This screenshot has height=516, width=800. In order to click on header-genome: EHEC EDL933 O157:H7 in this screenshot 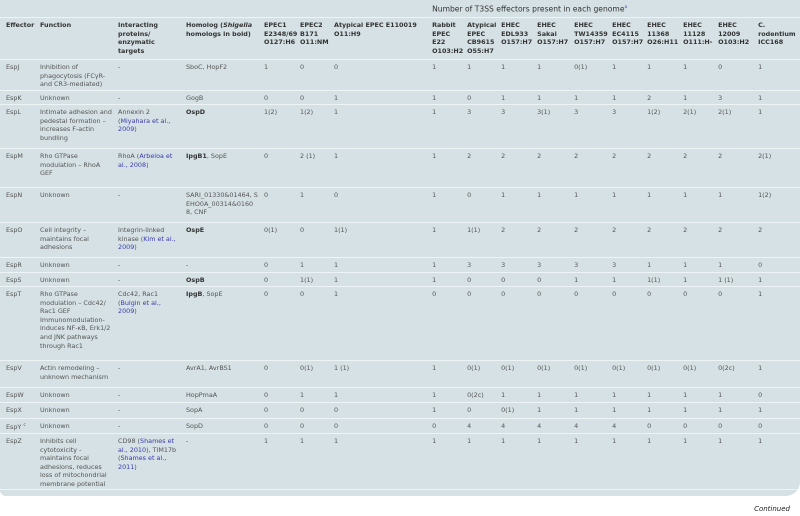, I will do `click(517, 34)`.